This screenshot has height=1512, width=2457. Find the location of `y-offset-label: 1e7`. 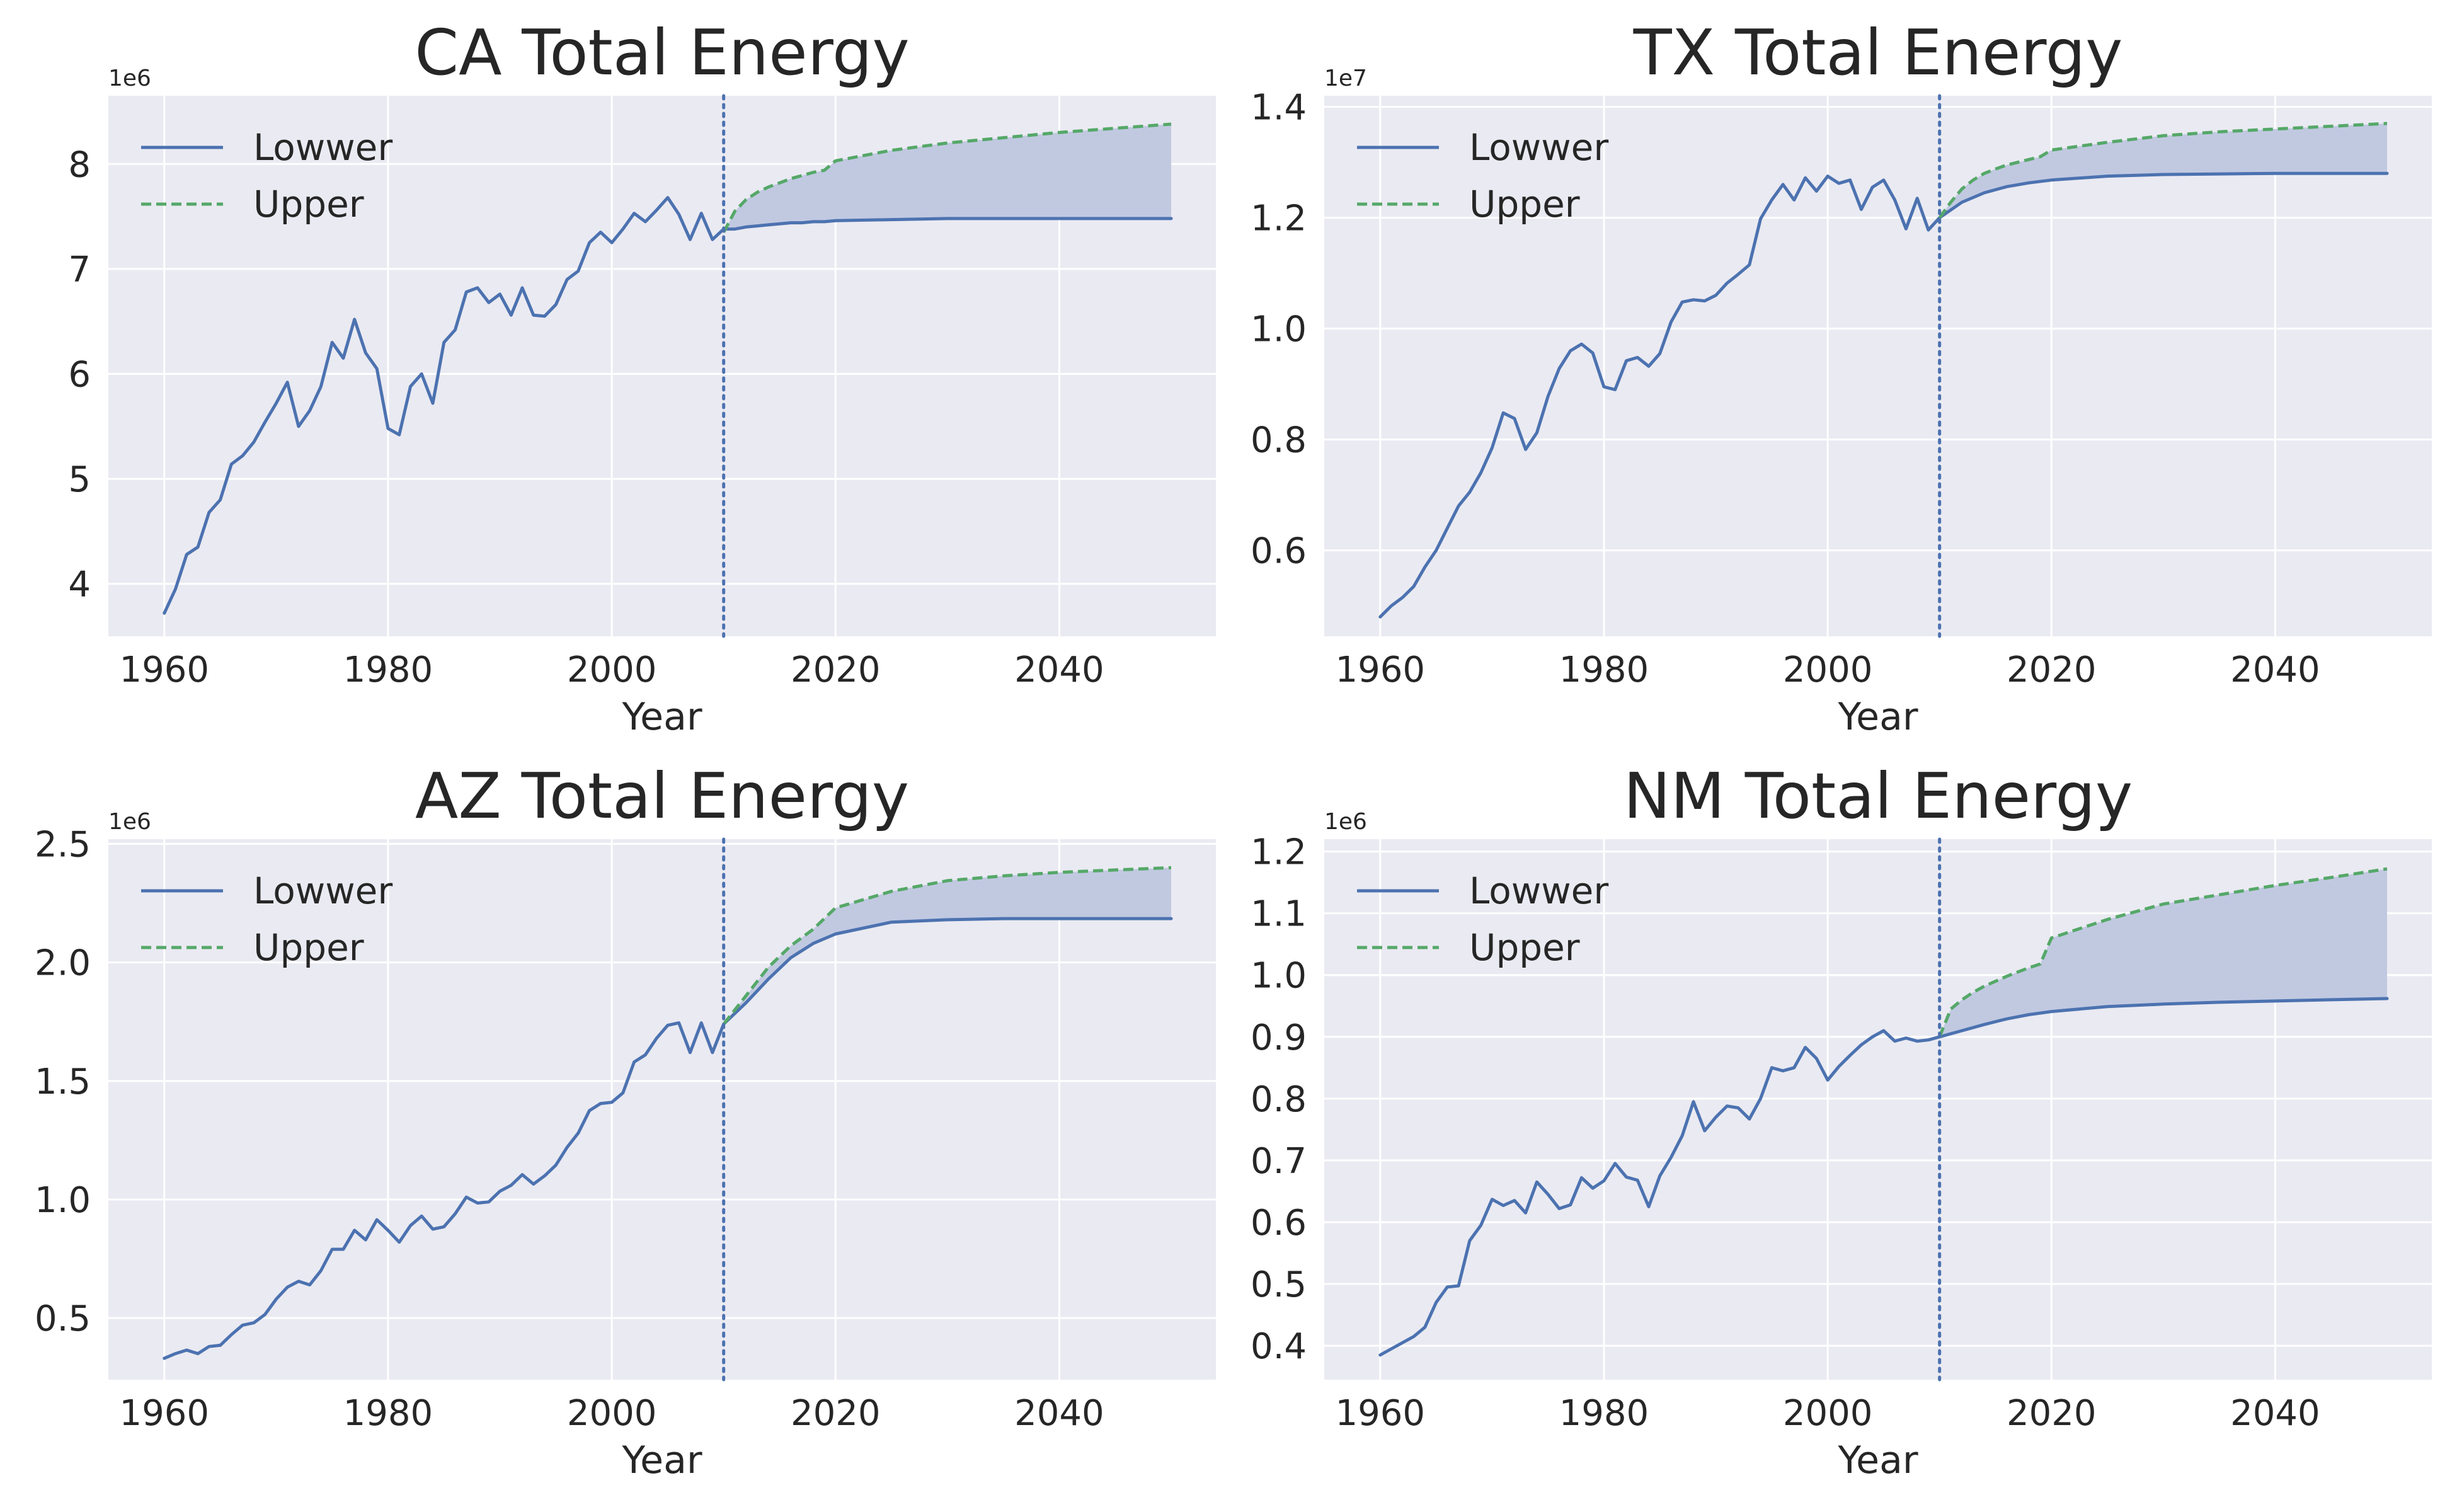

y-offset-label: 1e7 is located at coordinates (1345, 78).